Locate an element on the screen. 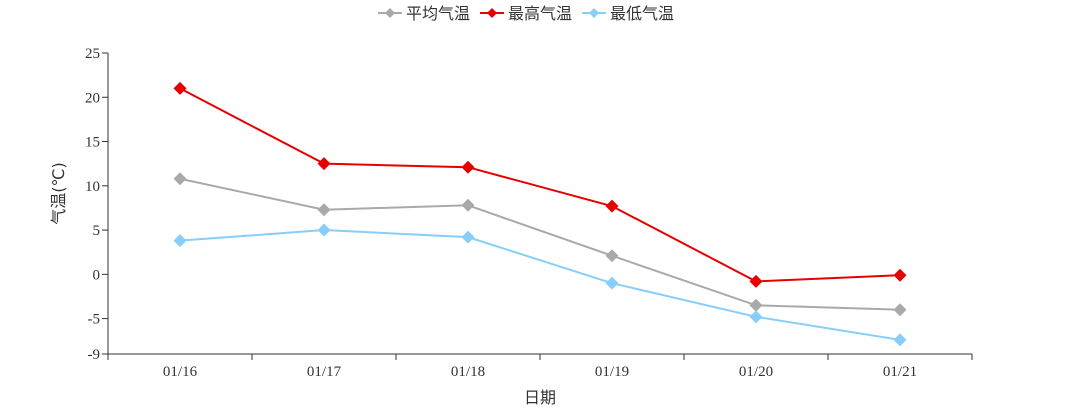  y-tick-label: 15 is located at coordinates (92, 143).